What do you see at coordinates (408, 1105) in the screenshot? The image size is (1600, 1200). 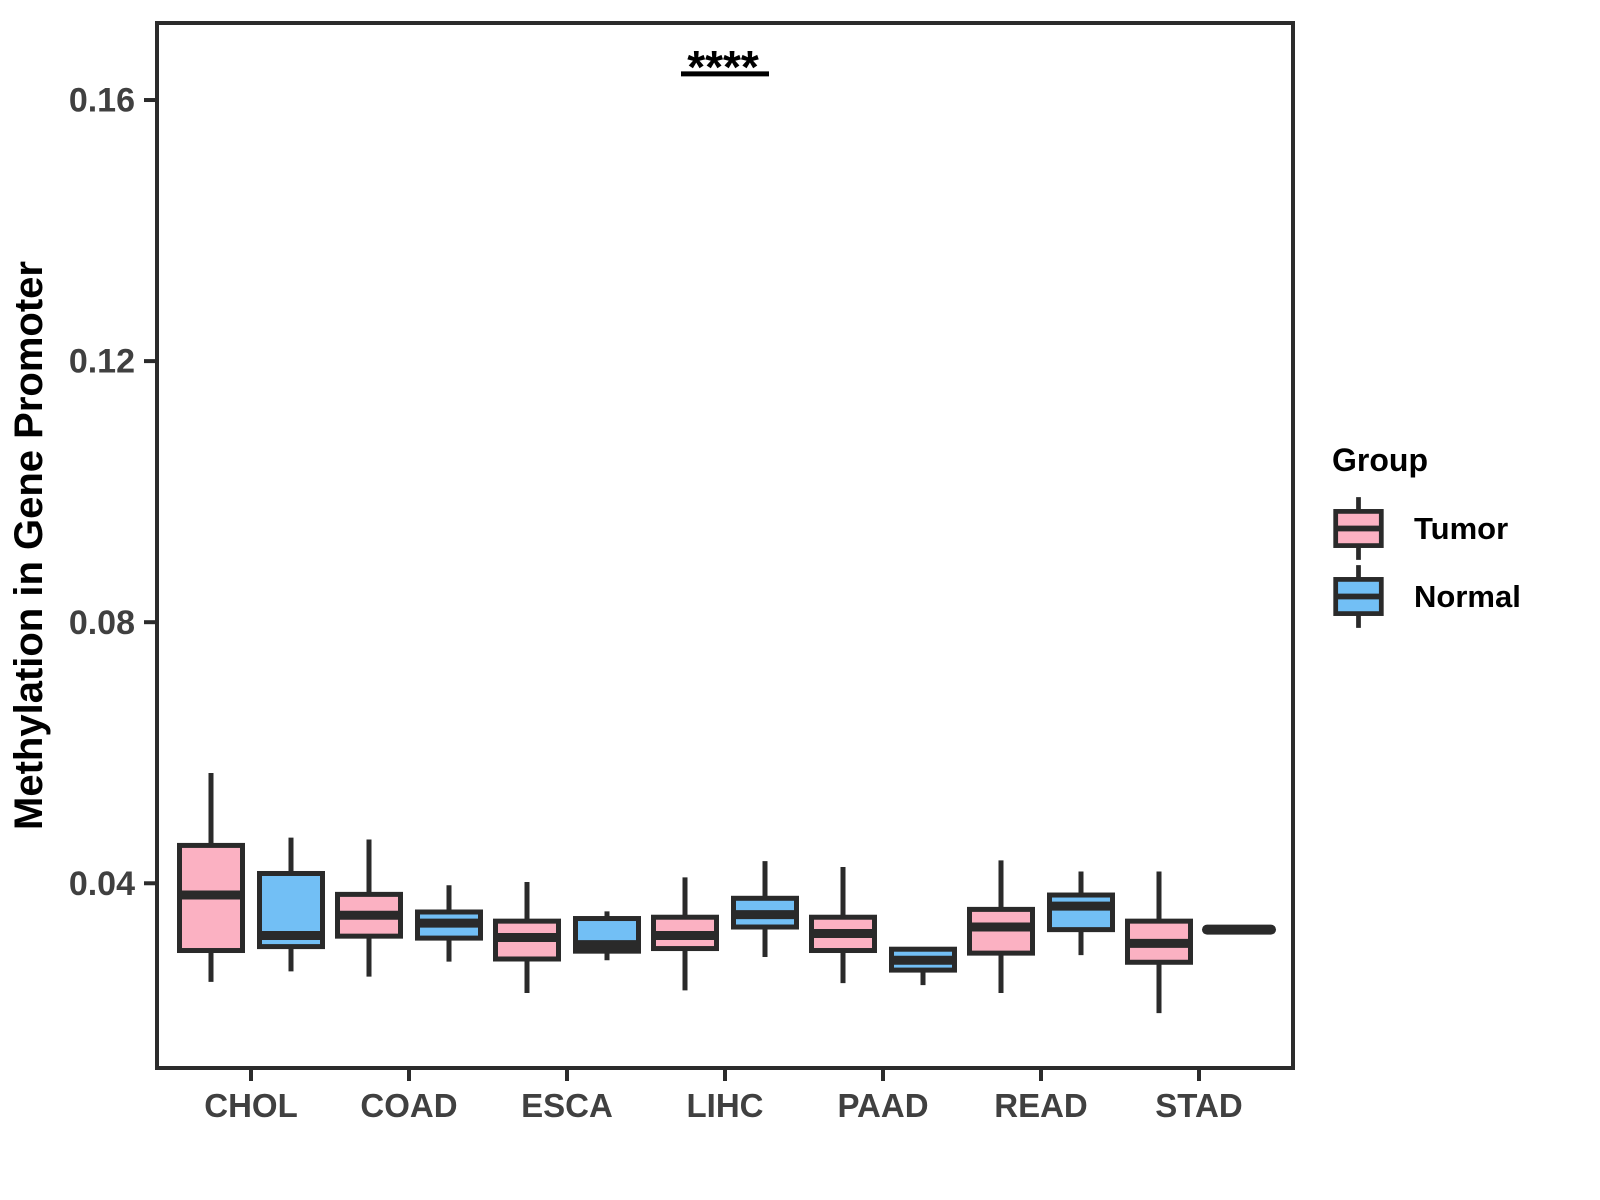 I see `x-axis-category-label: COAD` at bounding box center [408, 1105].